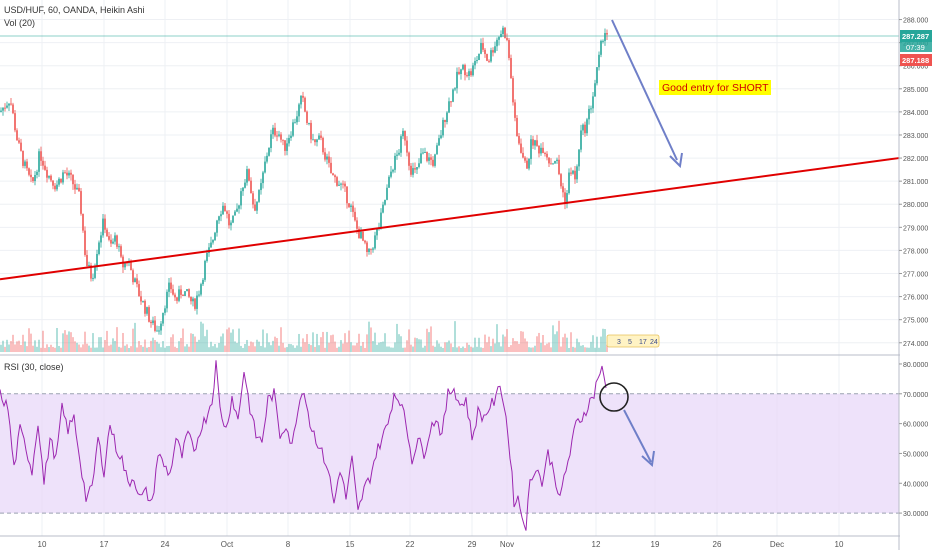 This screenshot has width=932, height=555. What do you see at coordinates (915, 484) in the screenshot?
I see `rsi-axis-label: 40.0000` at bounding box center [915, 484].